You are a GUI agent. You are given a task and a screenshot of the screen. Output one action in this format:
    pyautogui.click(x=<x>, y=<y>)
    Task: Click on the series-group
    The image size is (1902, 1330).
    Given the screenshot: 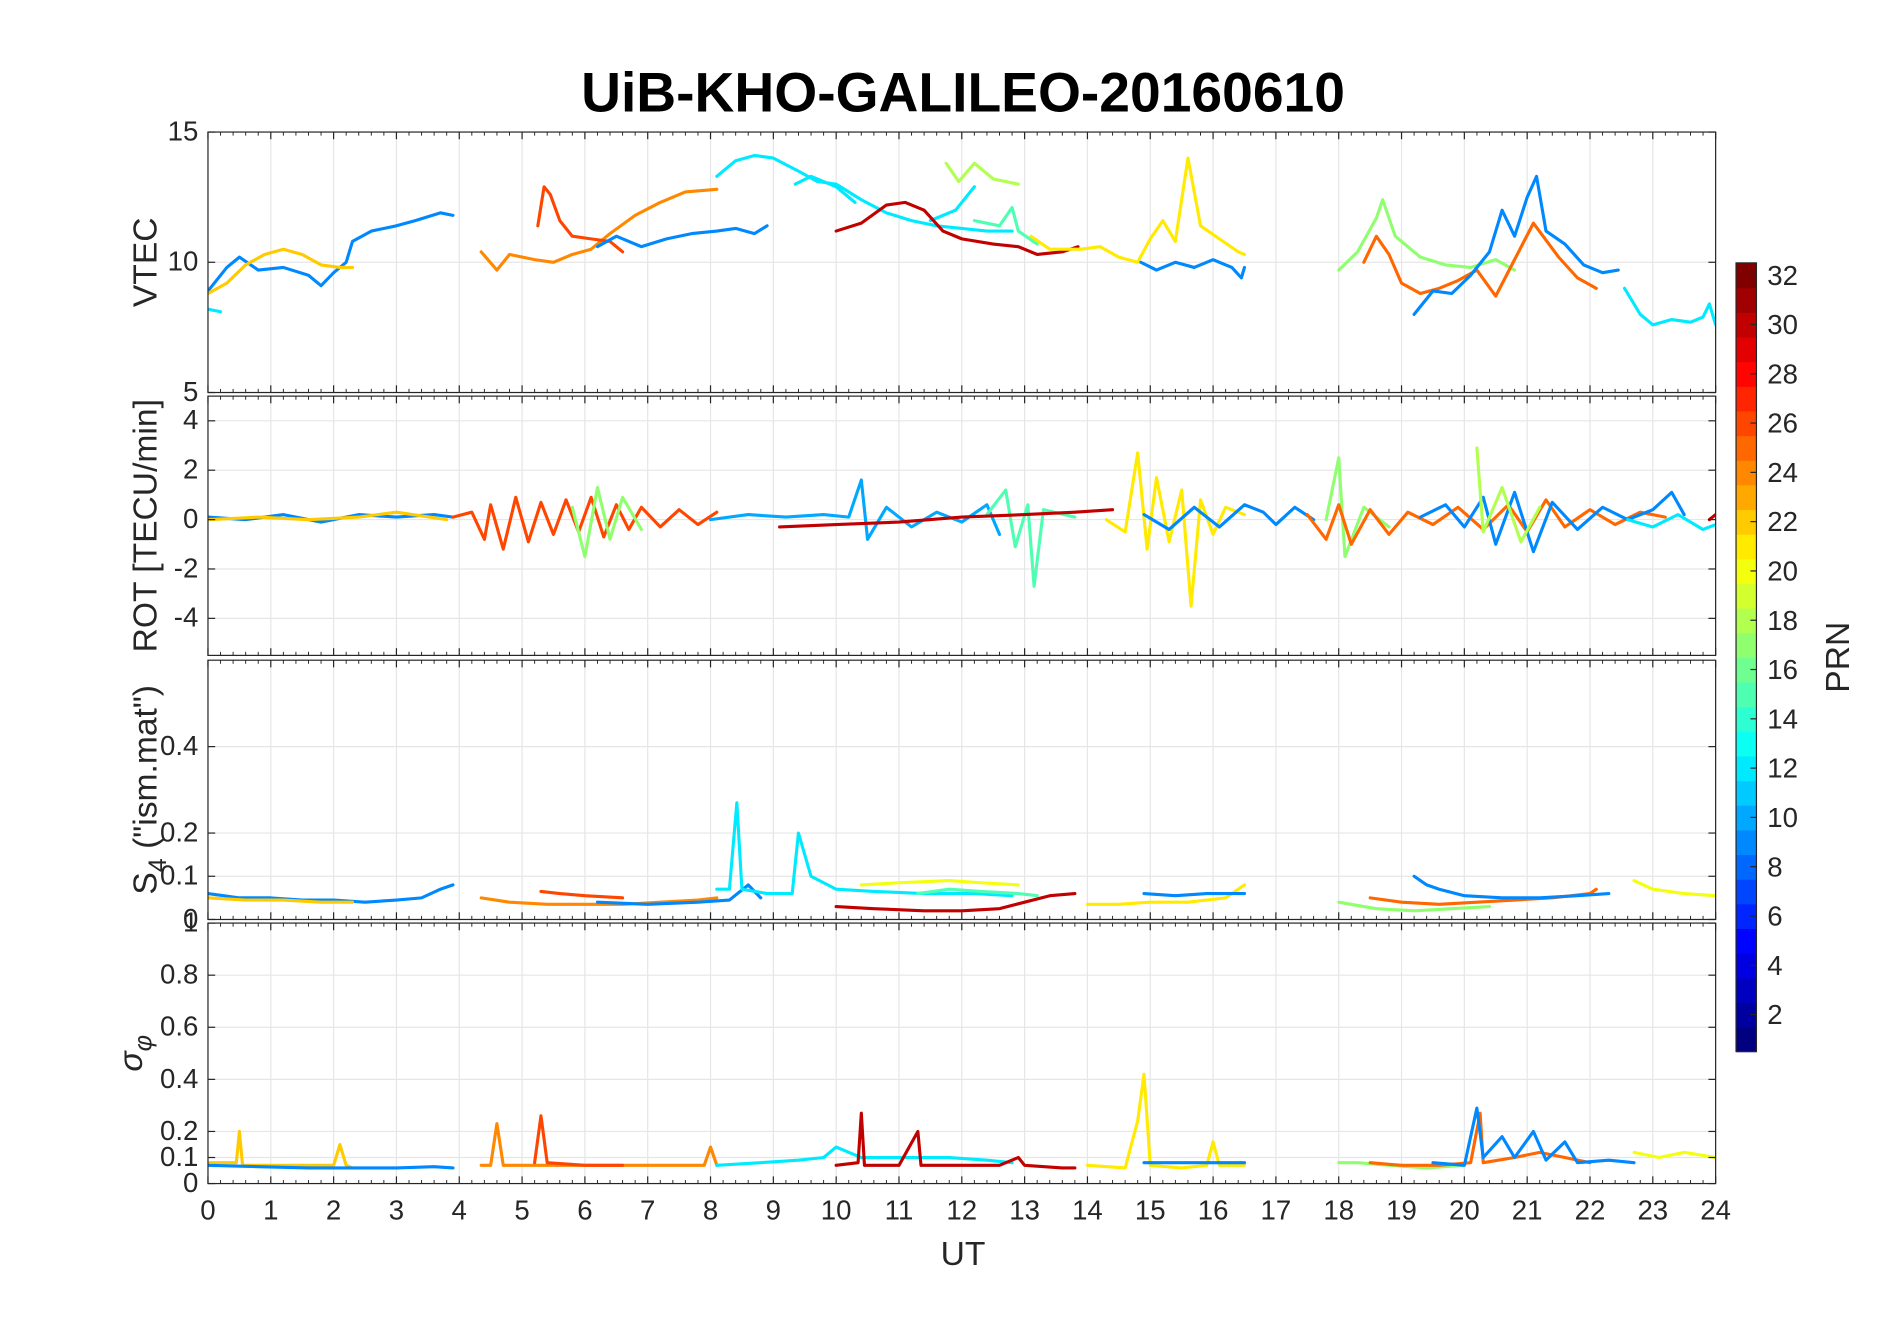 What is the action you would take?
    pyautogui.click(x=961, y=857)
    